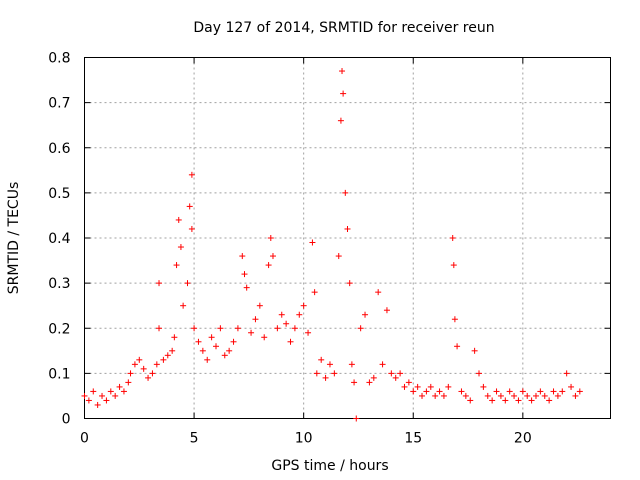 This screenshot has width=640, height=480. Describe the element at coordinates (59, 374) in the screenshot. I see `y-tick-label: 0.1` at that location.